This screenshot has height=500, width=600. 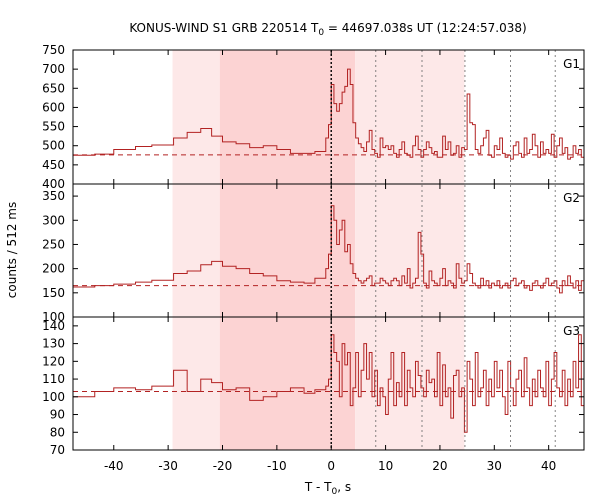 What do you see at coordinates (168, 466) in the screenshot?
I see `x-tick-label: -30` at bounding box center [168, 466].